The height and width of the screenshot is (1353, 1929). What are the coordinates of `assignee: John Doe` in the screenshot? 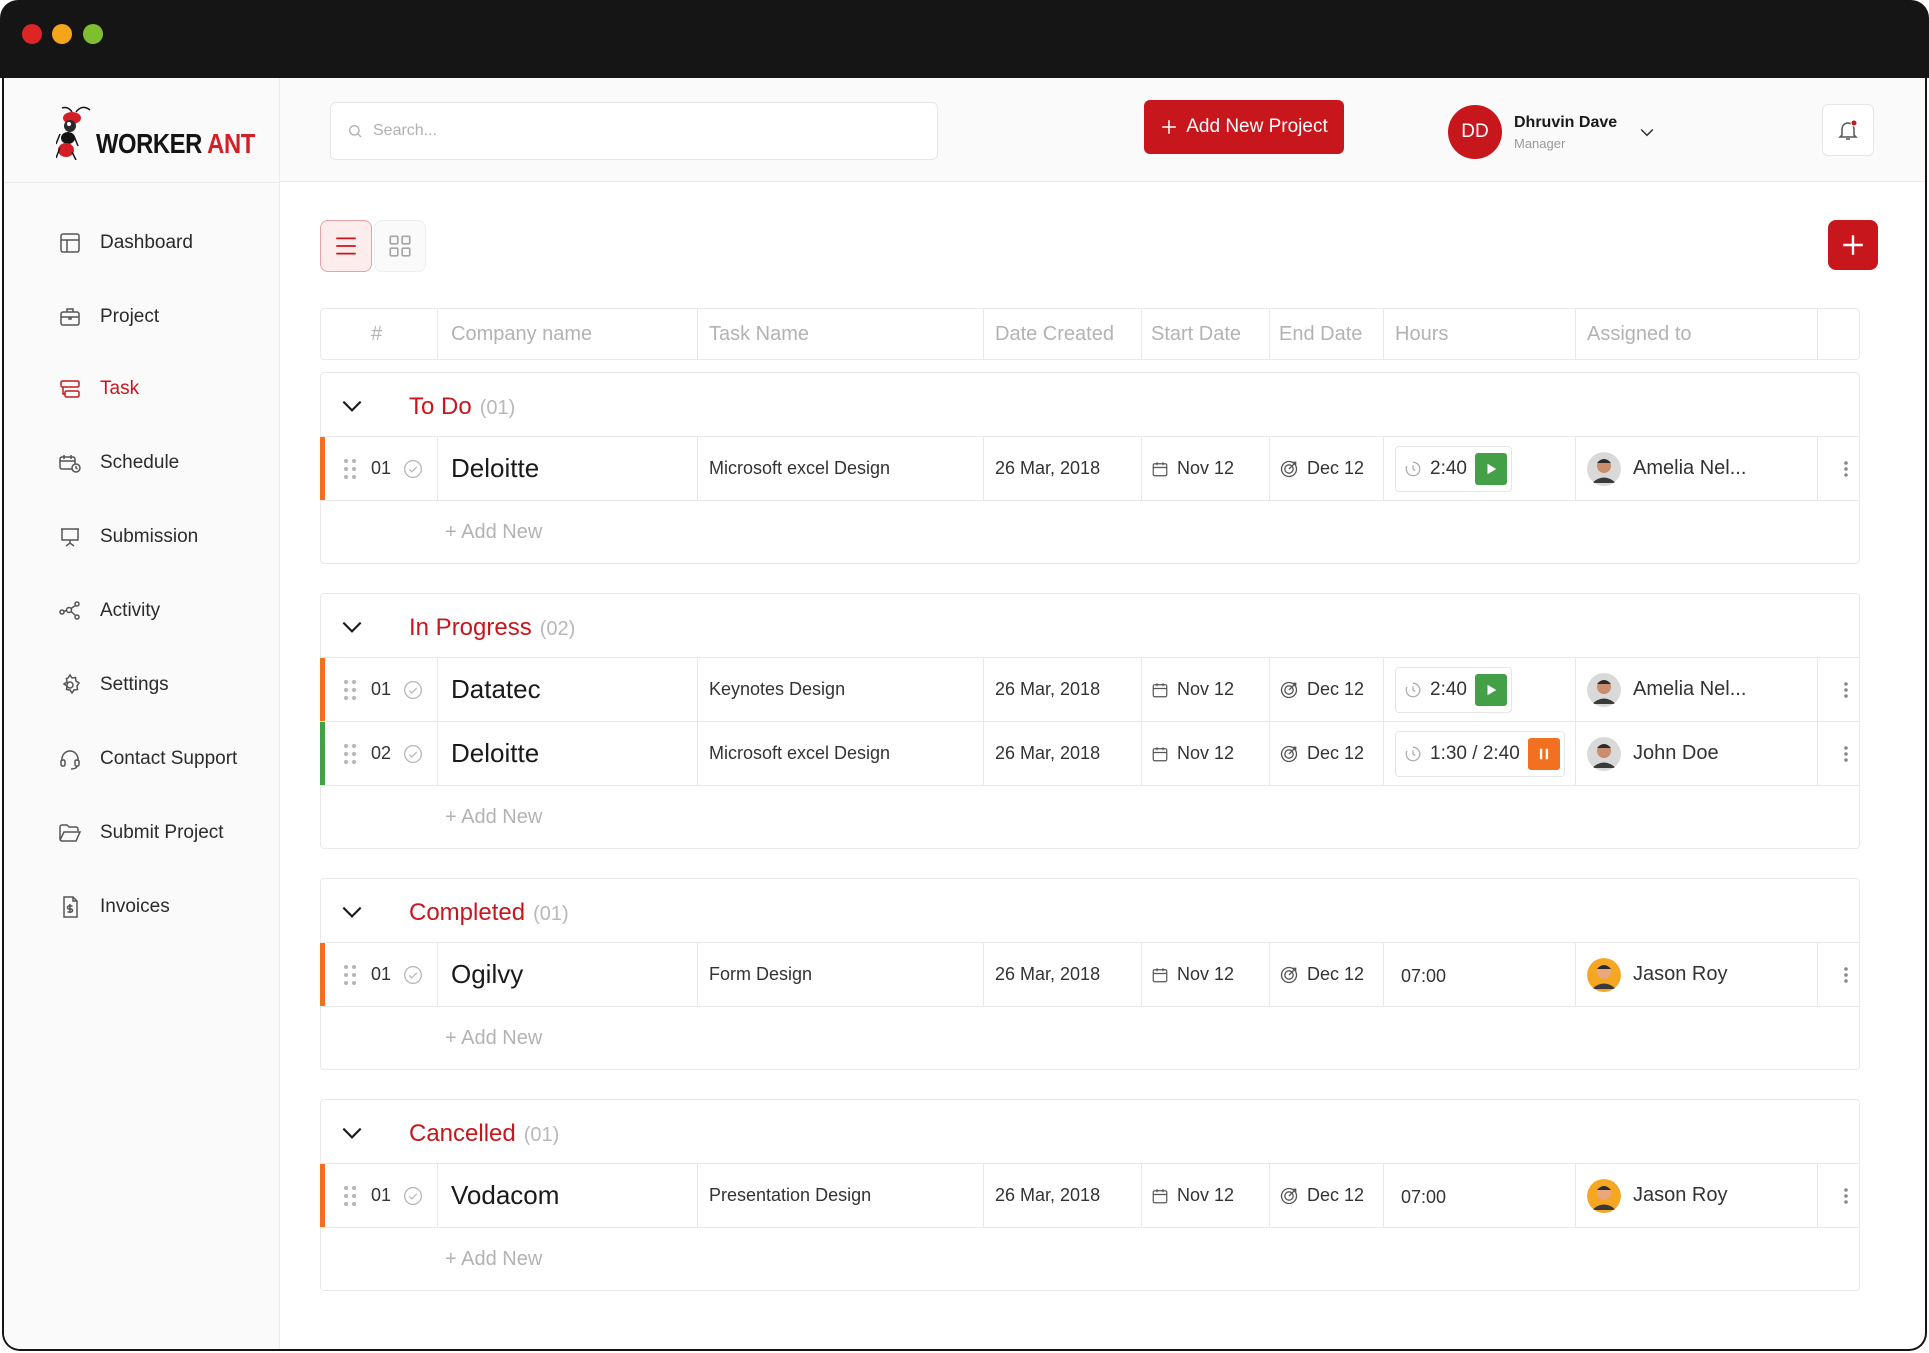 It's located at (1653, 753).